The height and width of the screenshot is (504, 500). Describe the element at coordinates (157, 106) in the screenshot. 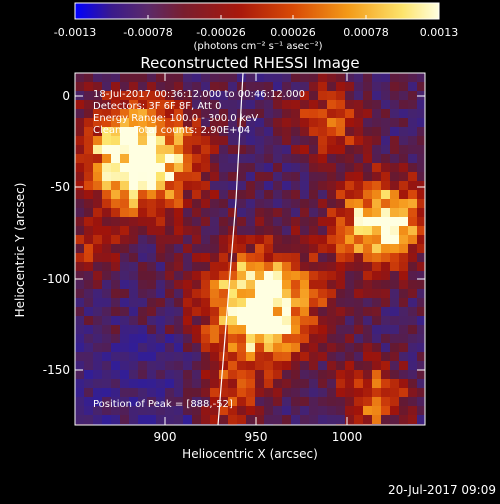

I see `info-line-detectors: Detectors: 3F 6F 8F, Att 0` at that location.